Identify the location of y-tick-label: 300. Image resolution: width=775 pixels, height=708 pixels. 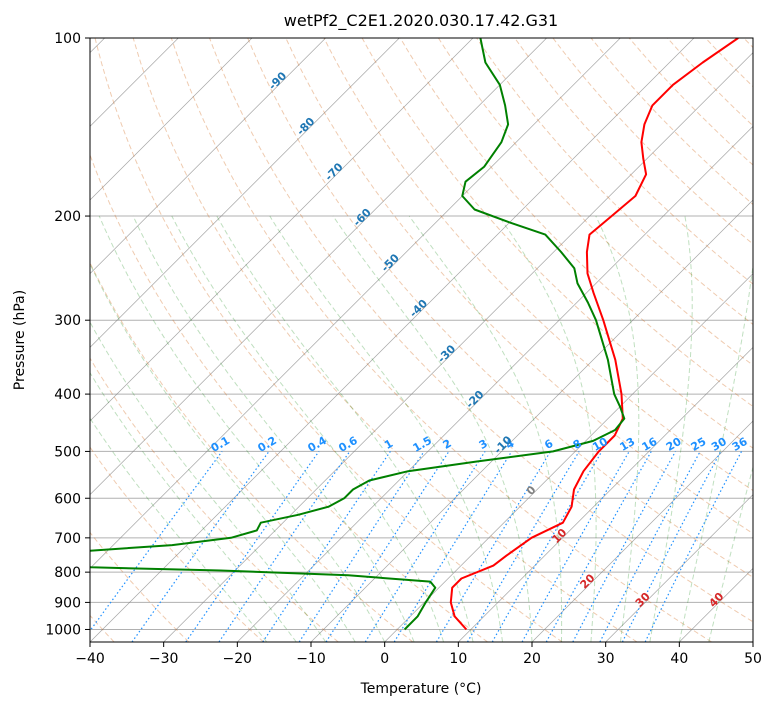
(67, 321).